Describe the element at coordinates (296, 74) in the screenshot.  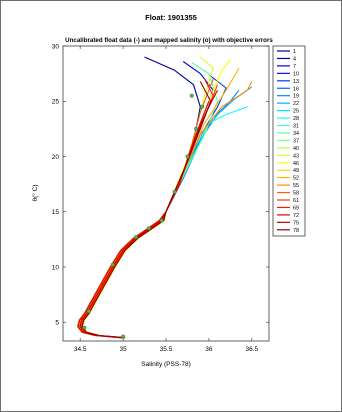
I see `legend-label-10: 10` at that location.